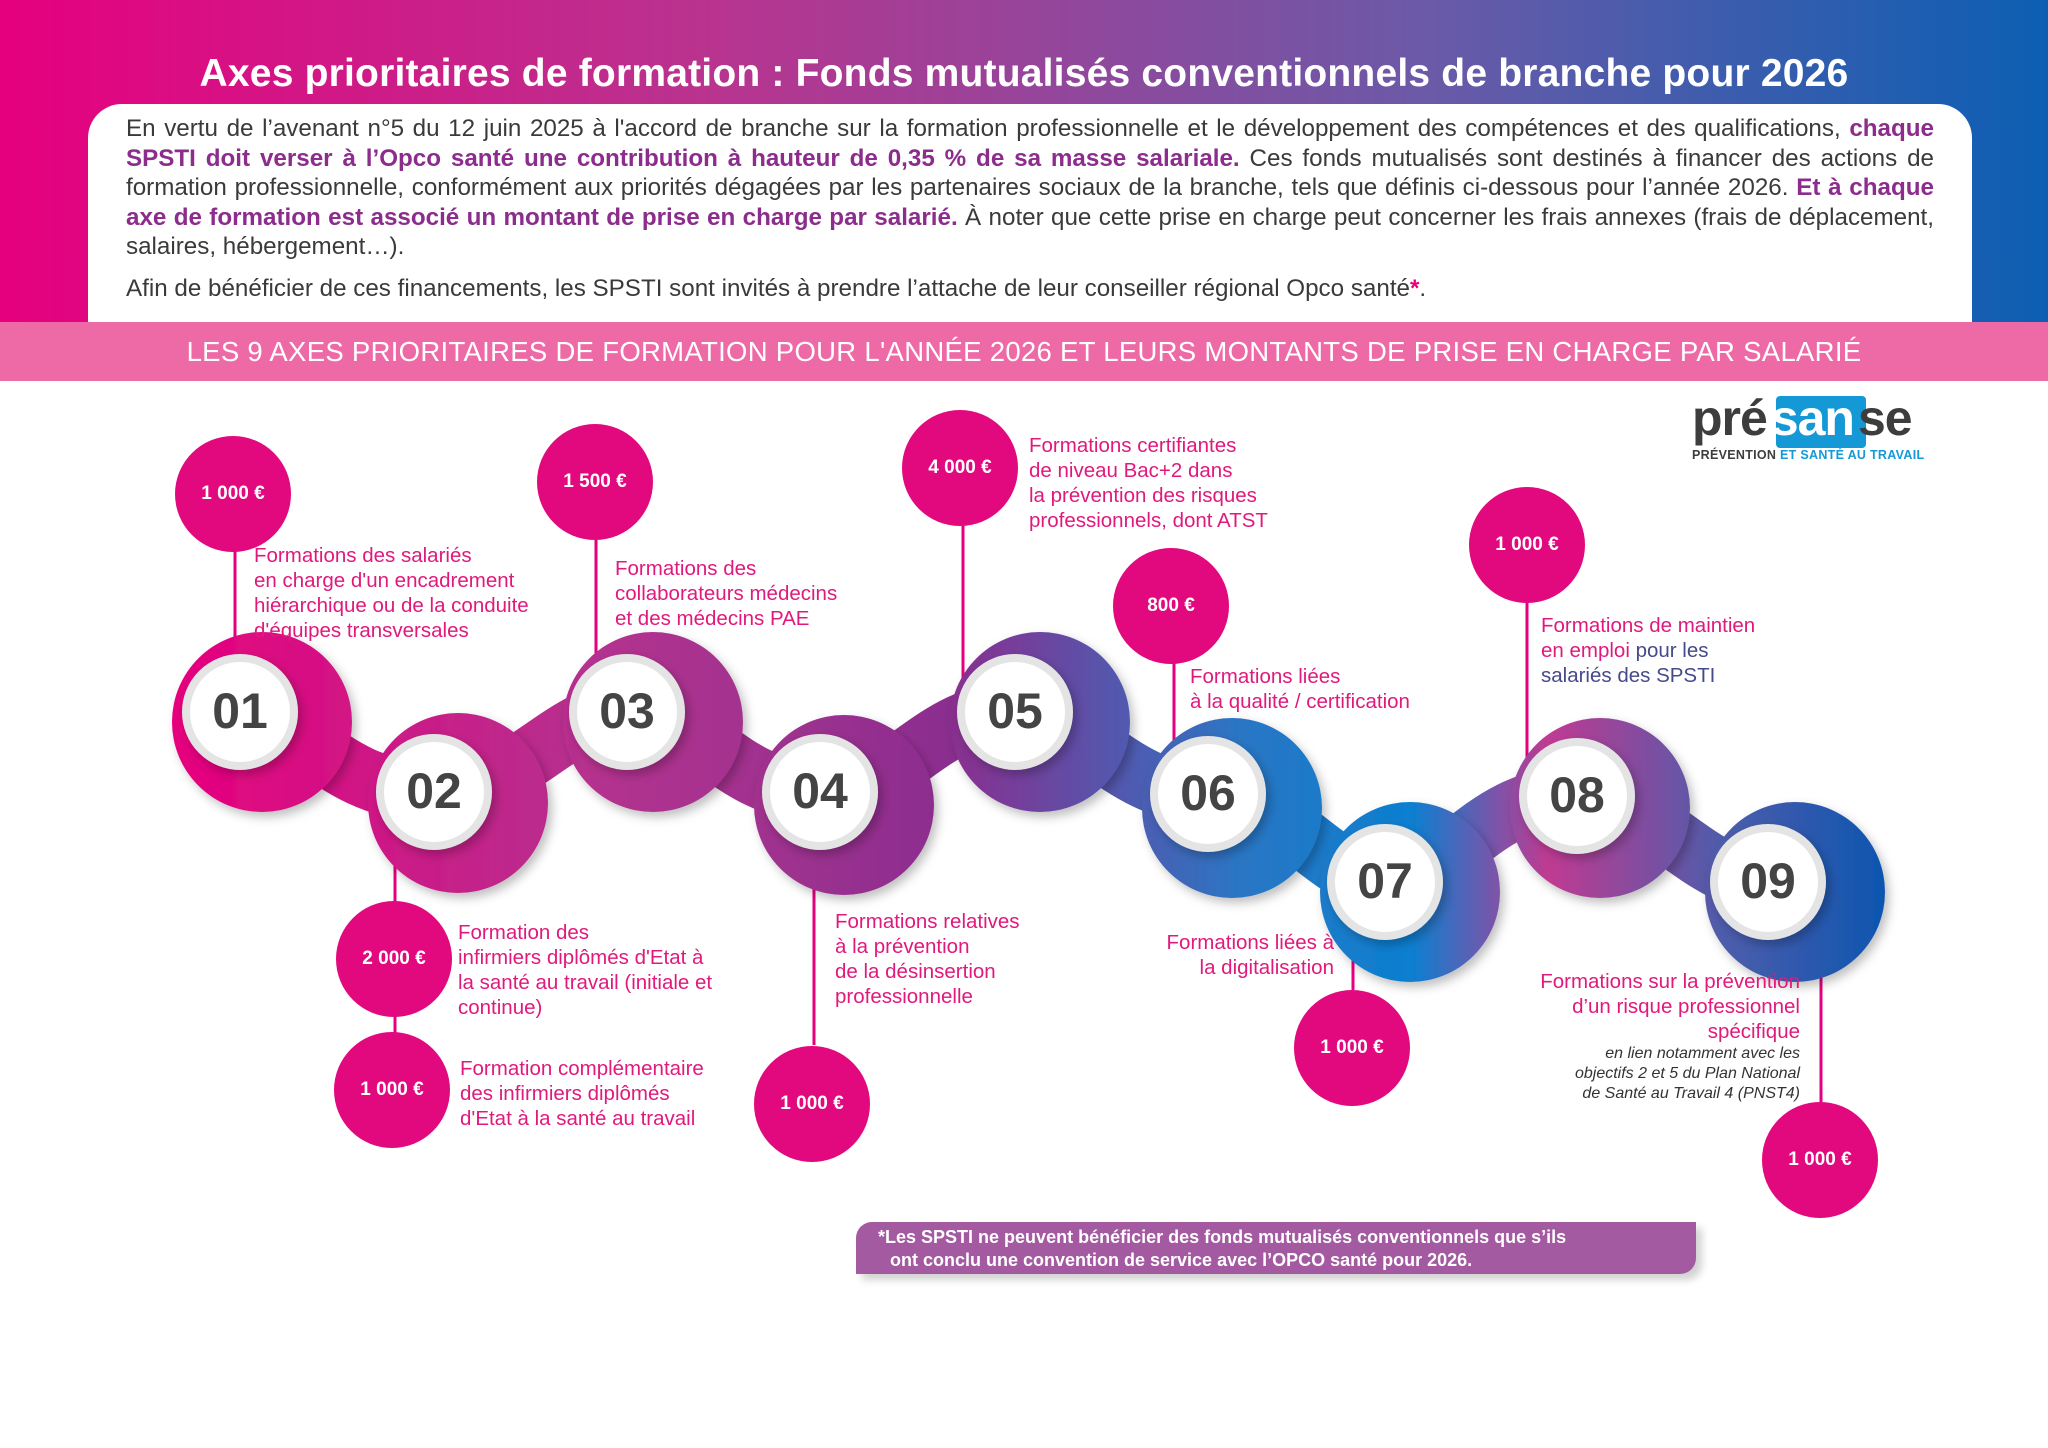  What do you see at coordinates (392, 1089) in the screenshot?
I see `axis-02-complementary-amount: 1 000 €` at bounding box center [392, 1089].